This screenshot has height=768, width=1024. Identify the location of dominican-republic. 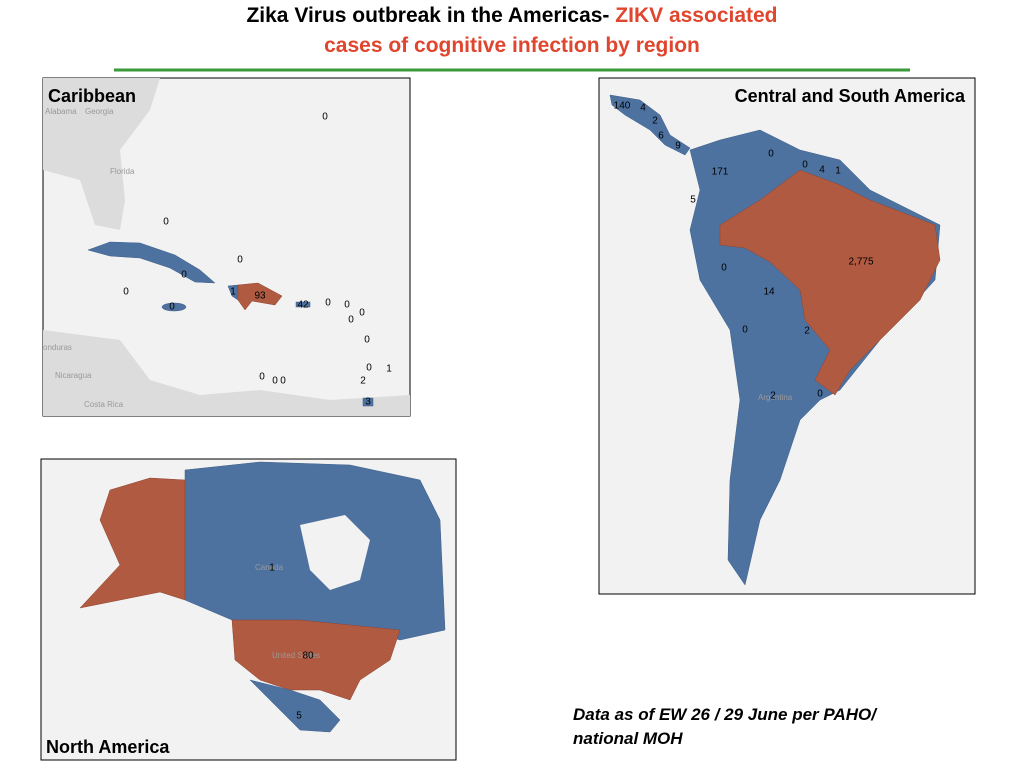
(260, 296).